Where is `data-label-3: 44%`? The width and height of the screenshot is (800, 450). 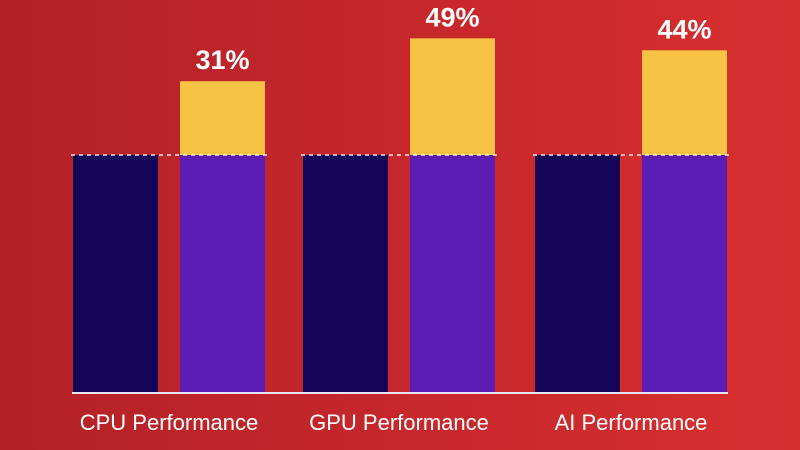 data-label-3: 44% is located at coordinates (684, 29).